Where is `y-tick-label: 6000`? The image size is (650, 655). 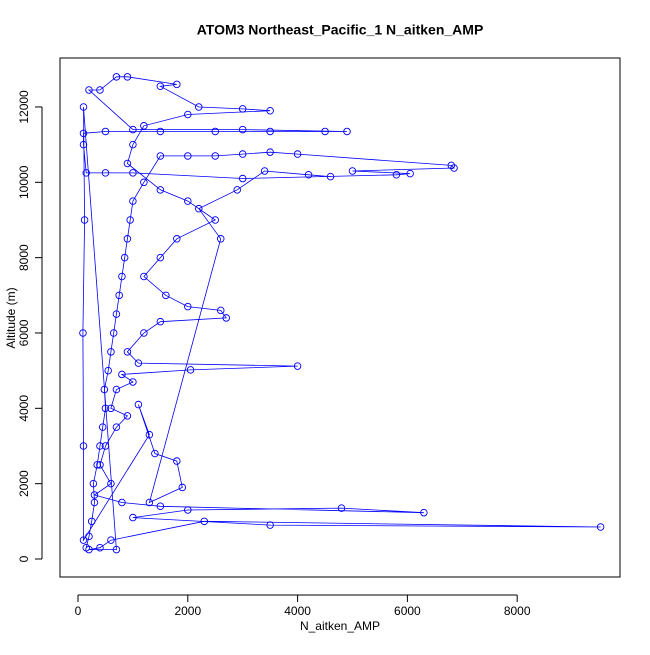
y-tick-label: 6000 is located at coordinates (24, 332).